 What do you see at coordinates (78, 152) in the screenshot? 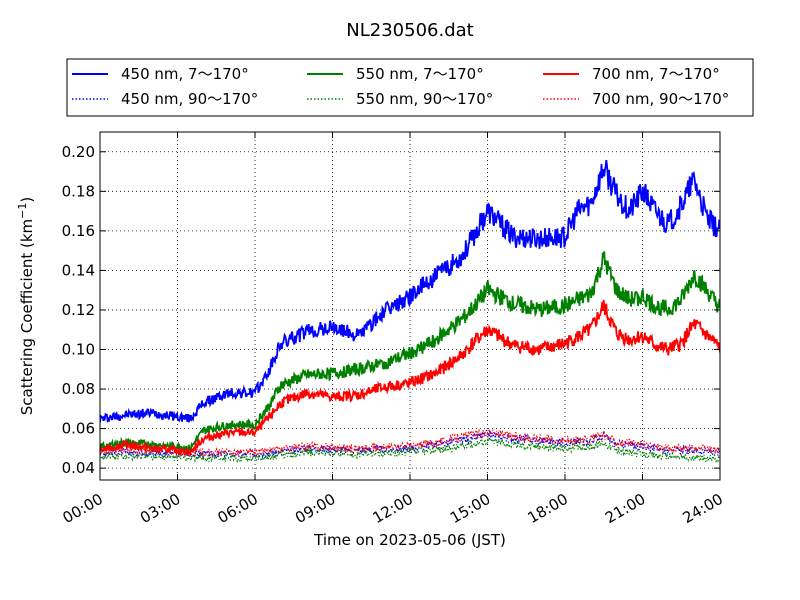
I see `y-tick-label: 0.20` at bounding box center [78, 152].